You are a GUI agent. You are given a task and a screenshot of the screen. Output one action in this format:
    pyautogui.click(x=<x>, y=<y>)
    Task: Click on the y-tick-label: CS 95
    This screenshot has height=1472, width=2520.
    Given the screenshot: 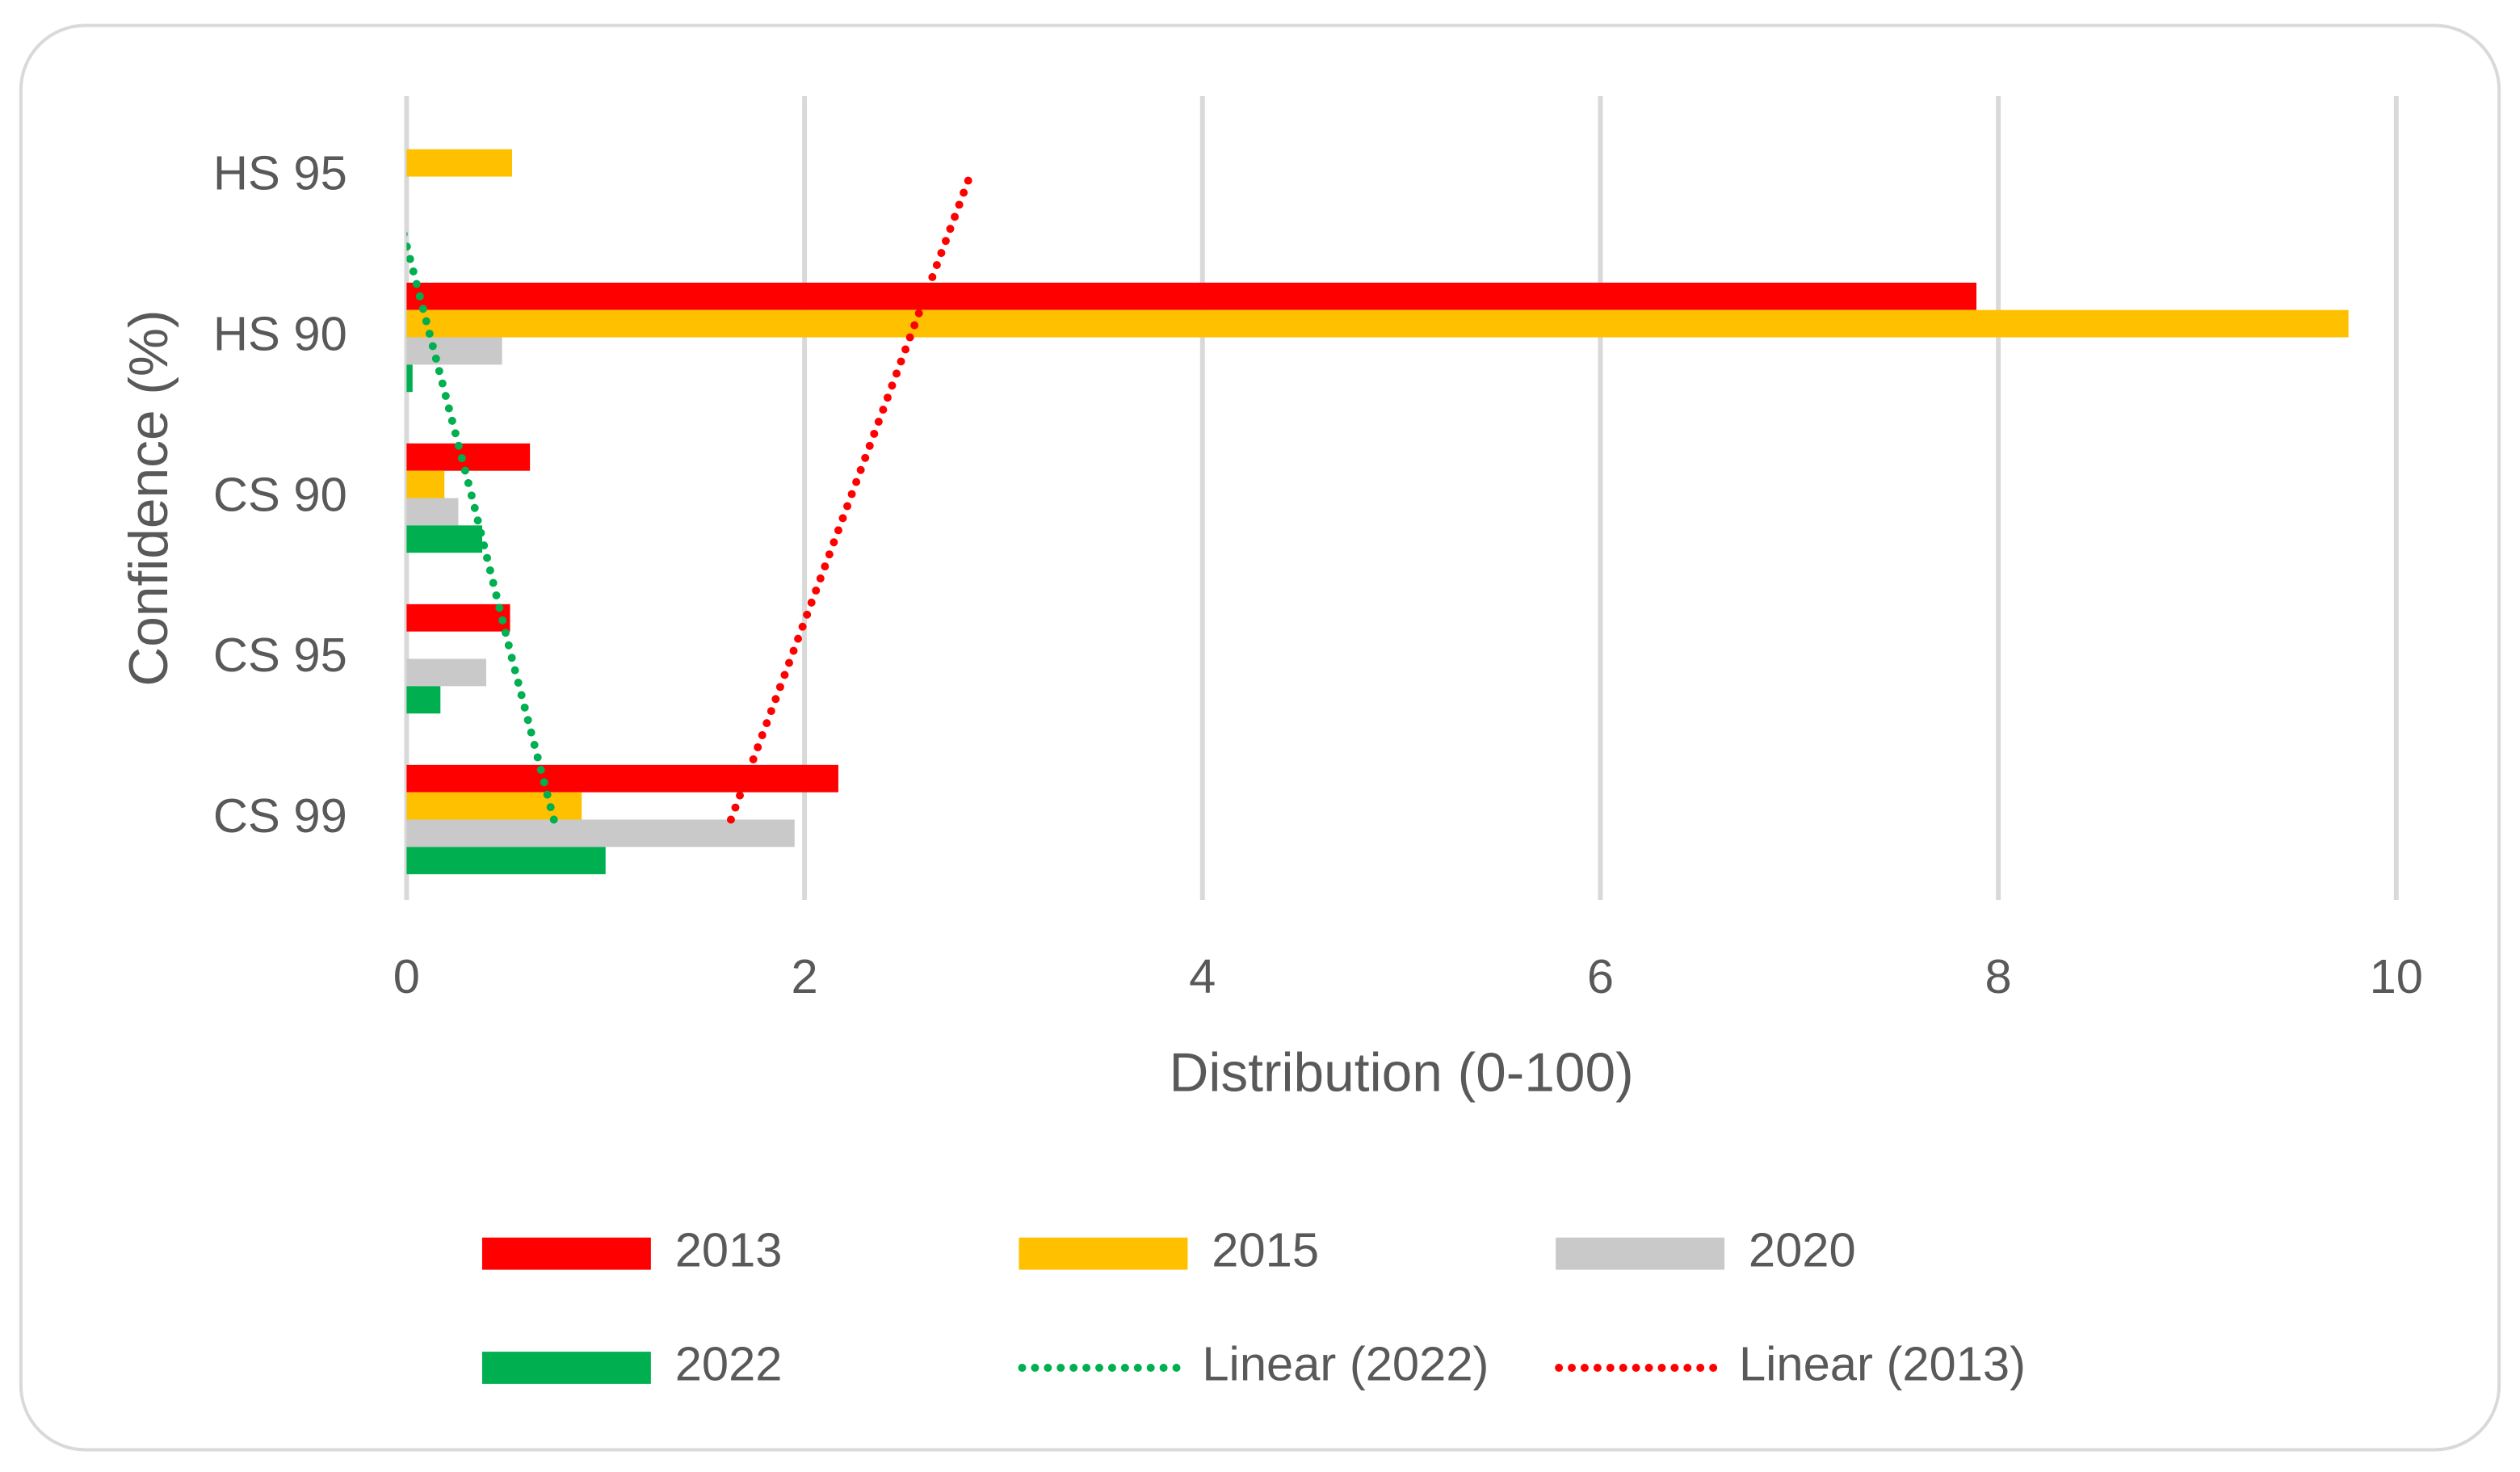 What is the action you would take?
    pyautogui.click(x=280, y=655)
    